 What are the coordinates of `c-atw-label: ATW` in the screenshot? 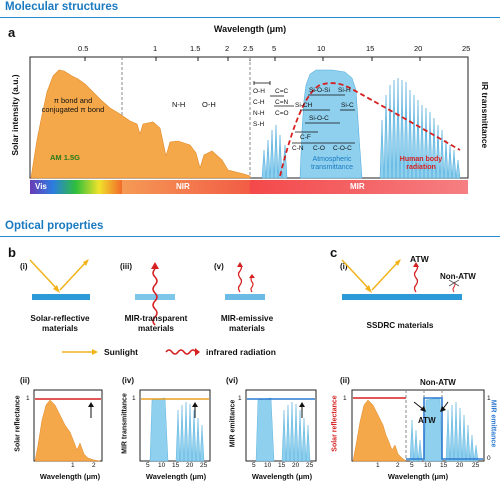 It's located at (419, 259).